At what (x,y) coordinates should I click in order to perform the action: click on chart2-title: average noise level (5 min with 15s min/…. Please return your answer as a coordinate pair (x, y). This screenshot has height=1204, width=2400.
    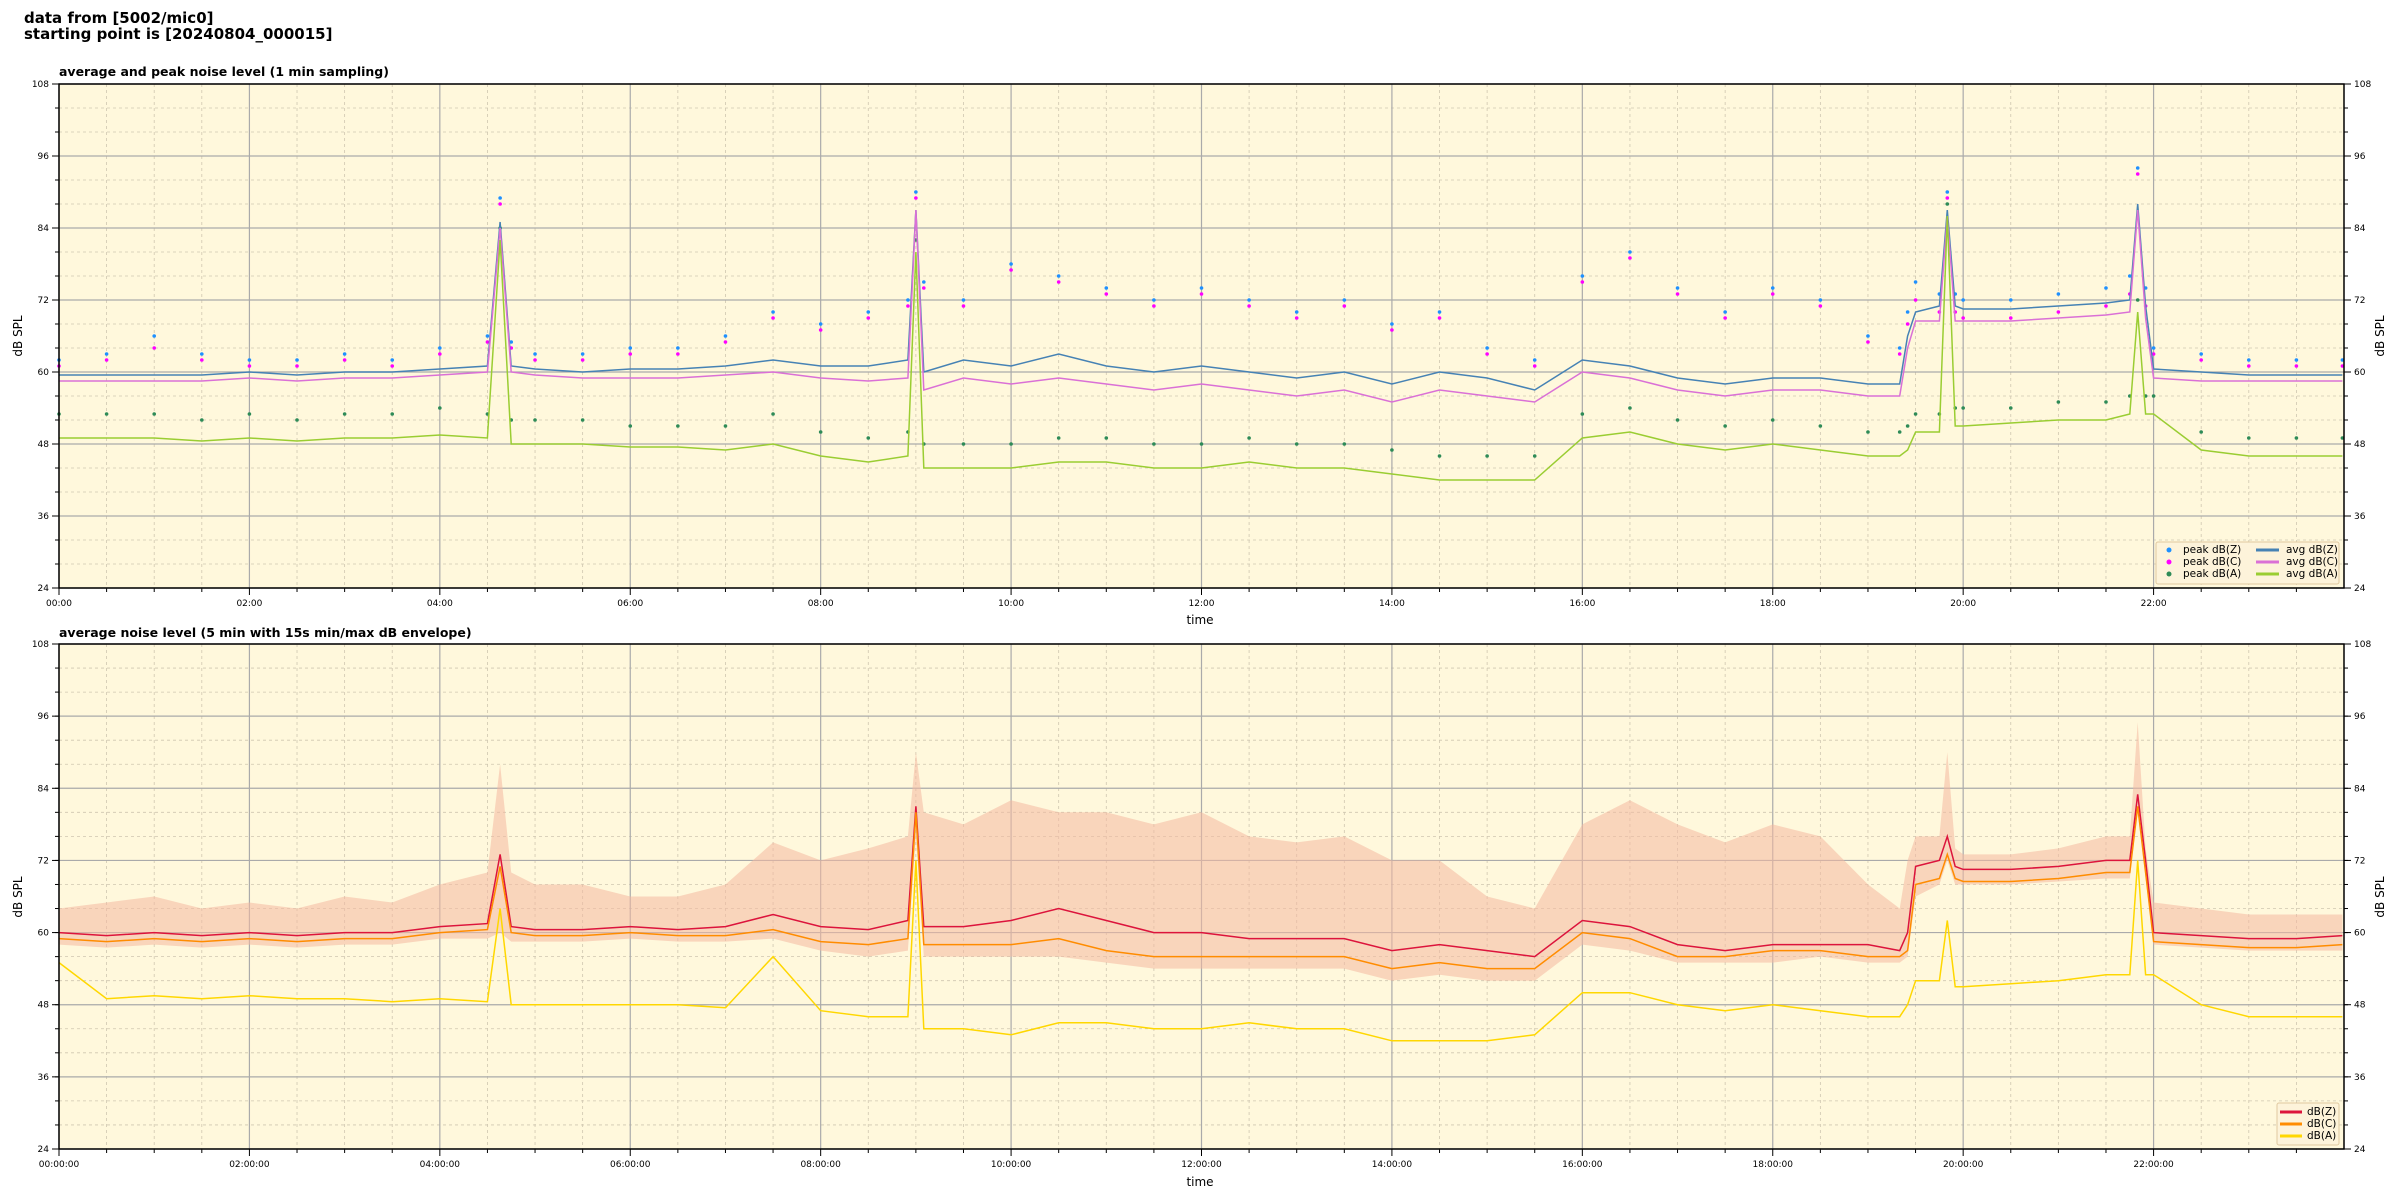
    Looking at the image, I should click on (265, 632).